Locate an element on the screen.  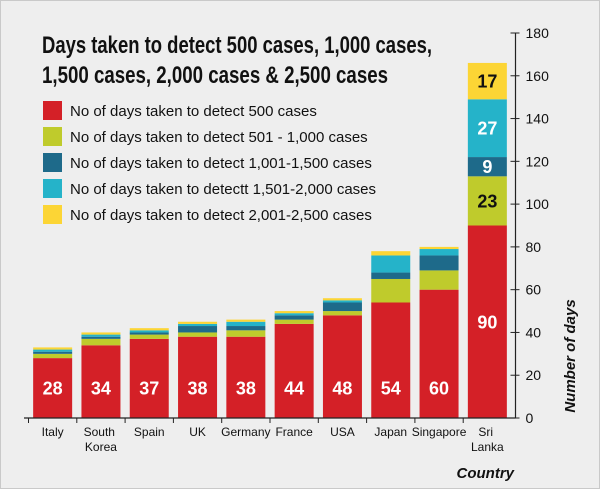
x-tick-label-line: Italy is located at coordinates (53, 432).